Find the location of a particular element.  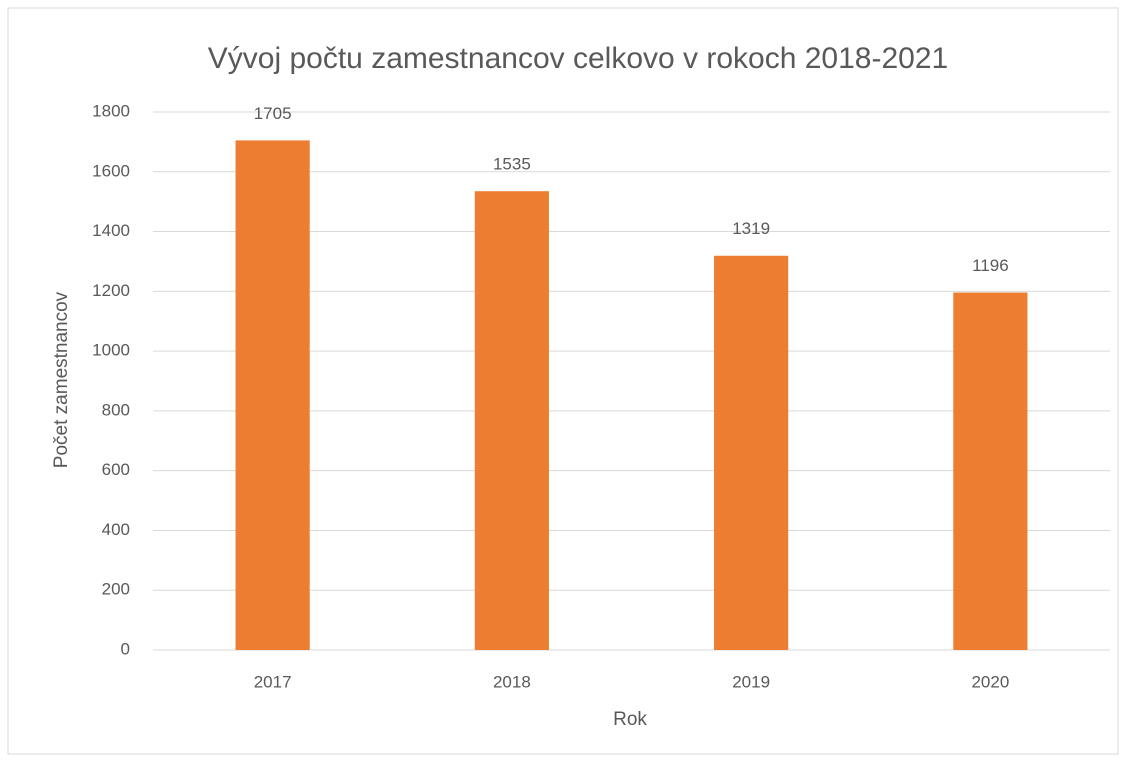

y-tick-label: 1000 is located at coordinates (111, 350).